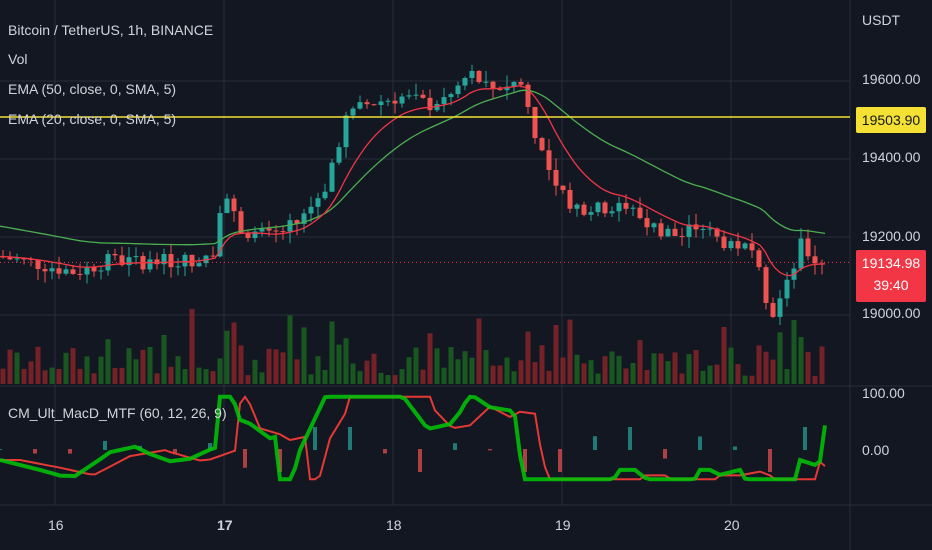 This screenshot has width=932, height=550. I want to click on macd-tick: 100.00, so click(883, 393).